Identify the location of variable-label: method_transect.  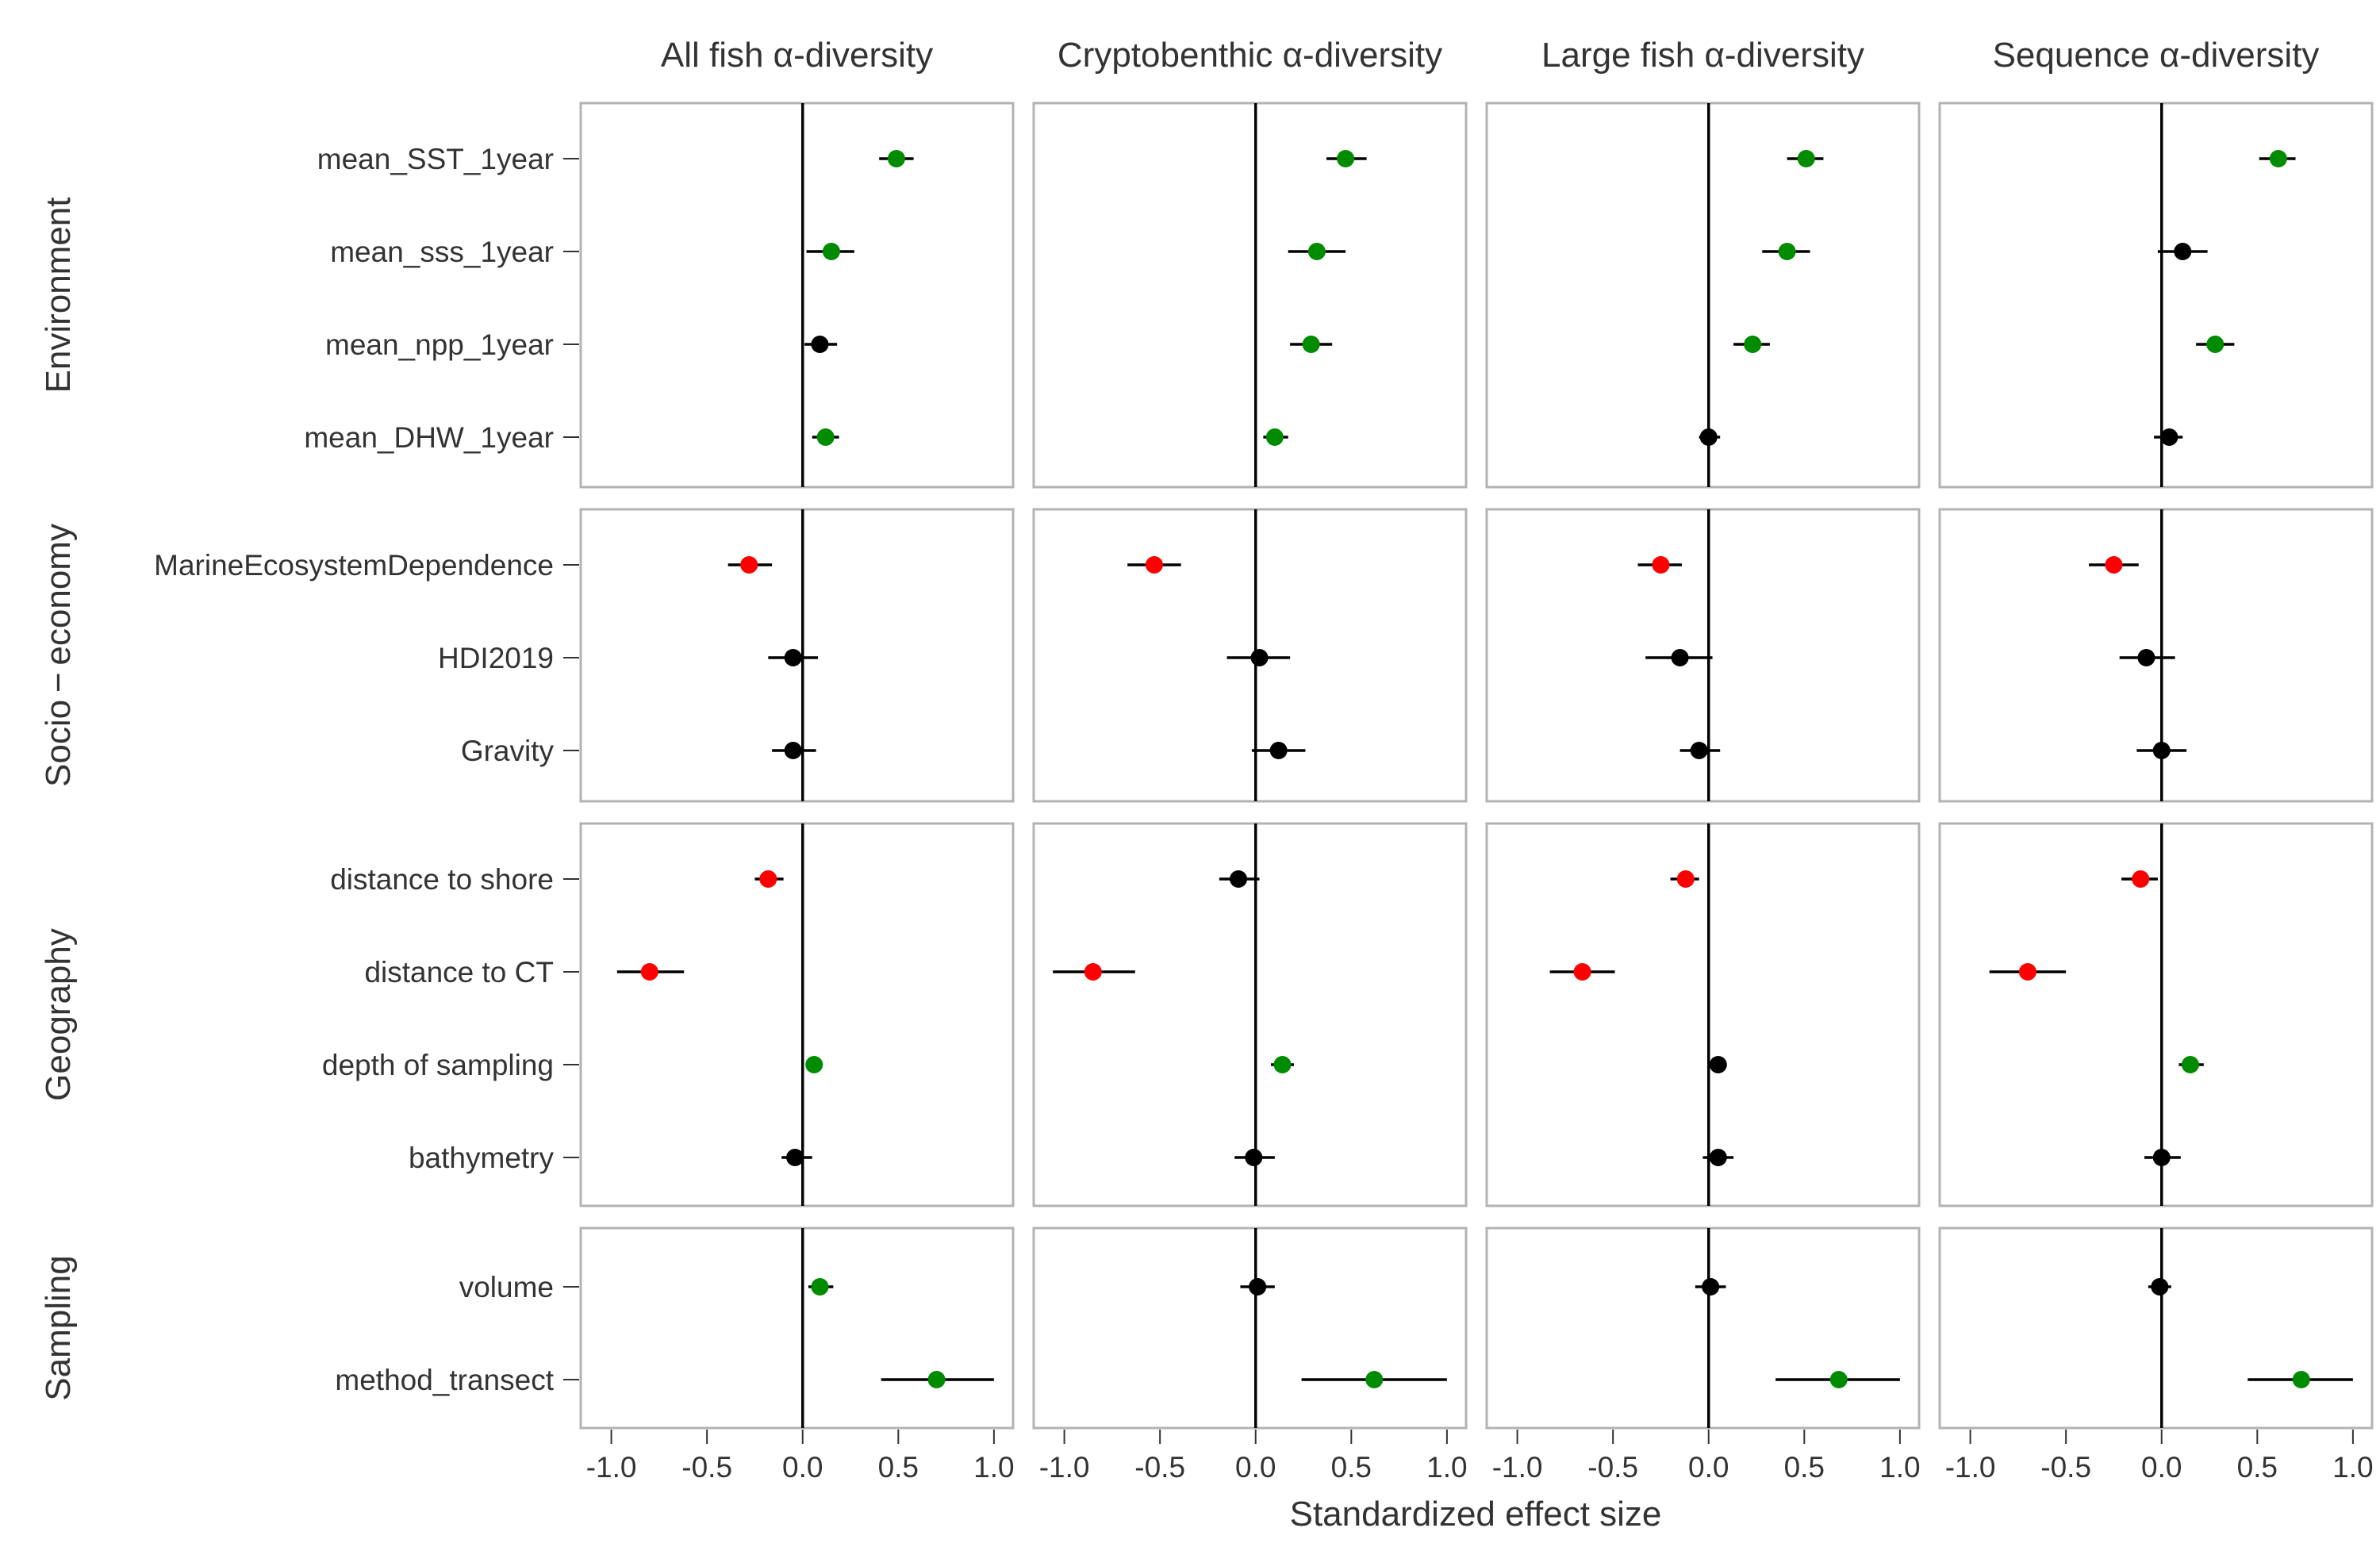
(444, 1380).